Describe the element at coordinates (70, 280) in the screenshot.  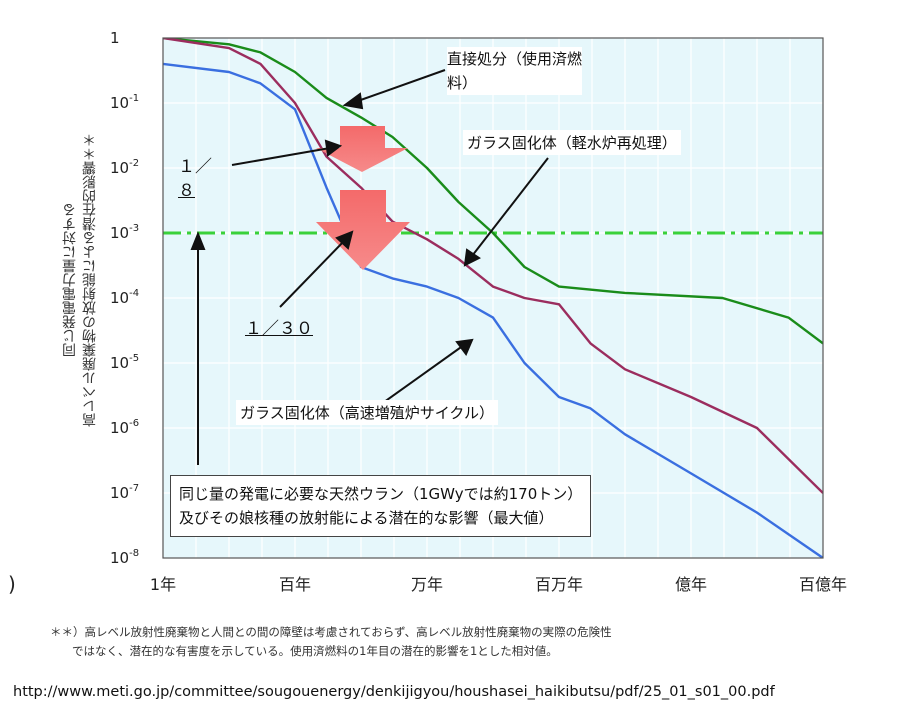
I see `y-axis-label-line1: 同じ発電電力量に対する` at that location.